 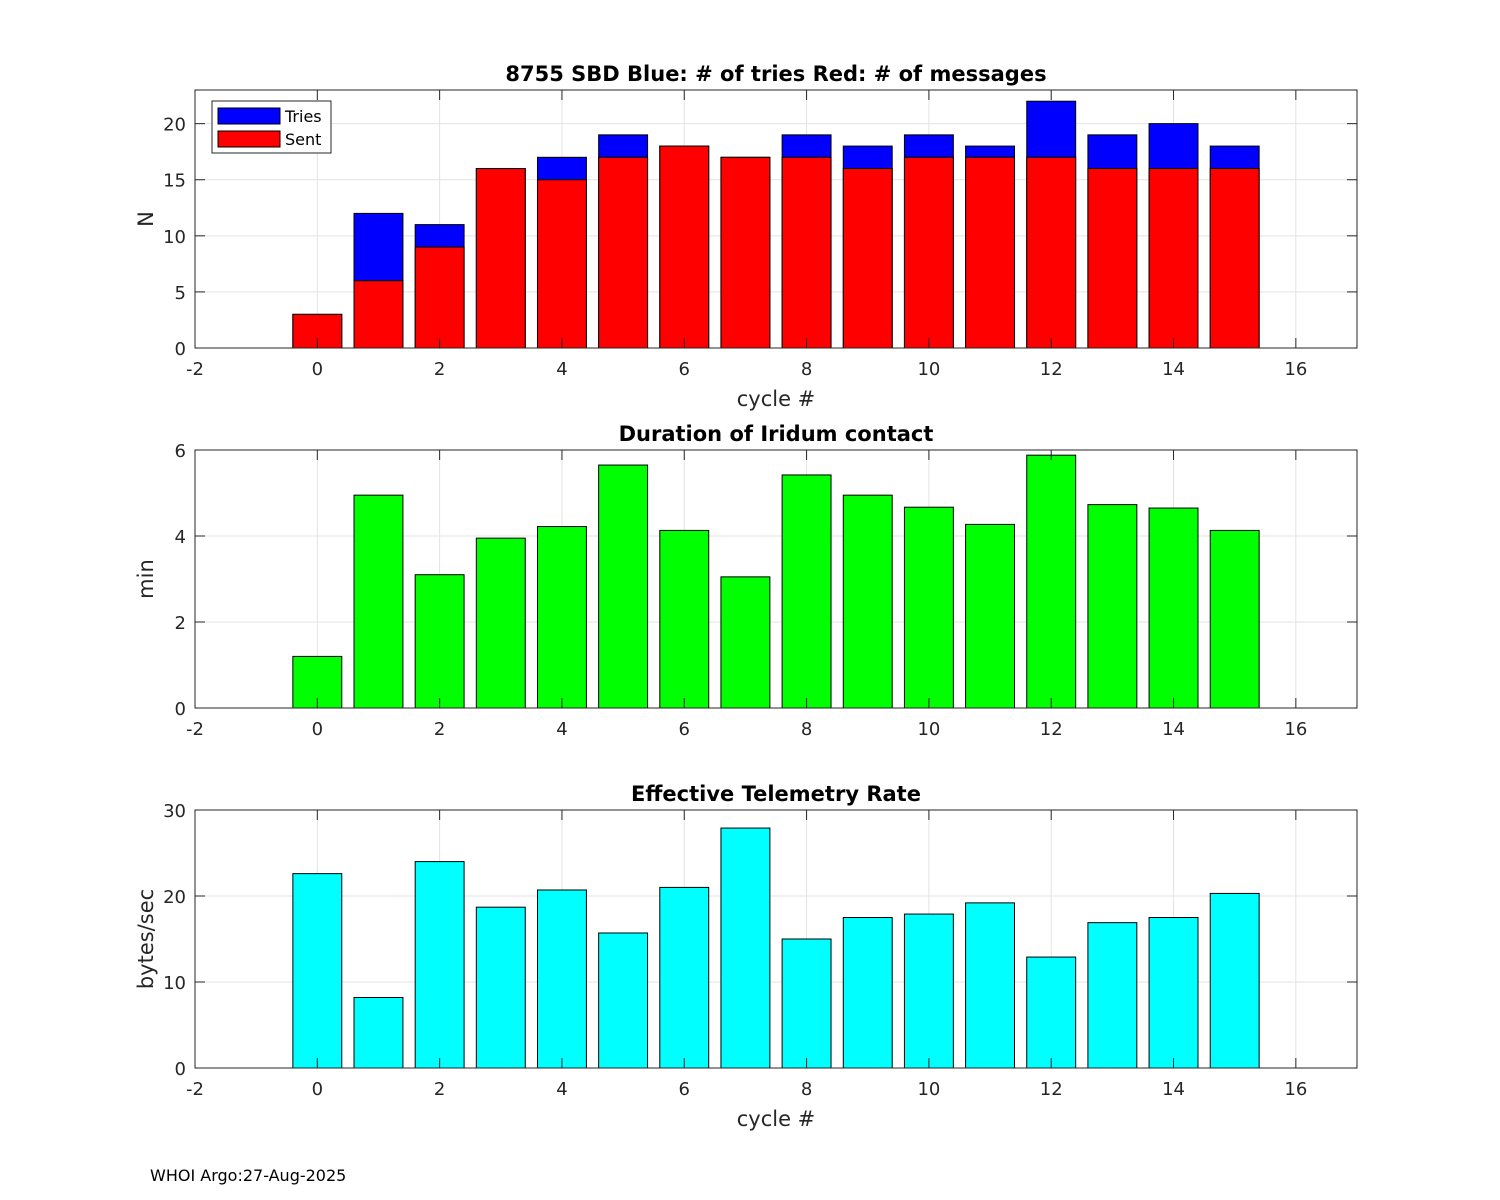 I want to click on y-tick-label: 30, so click(x=174, y=811).